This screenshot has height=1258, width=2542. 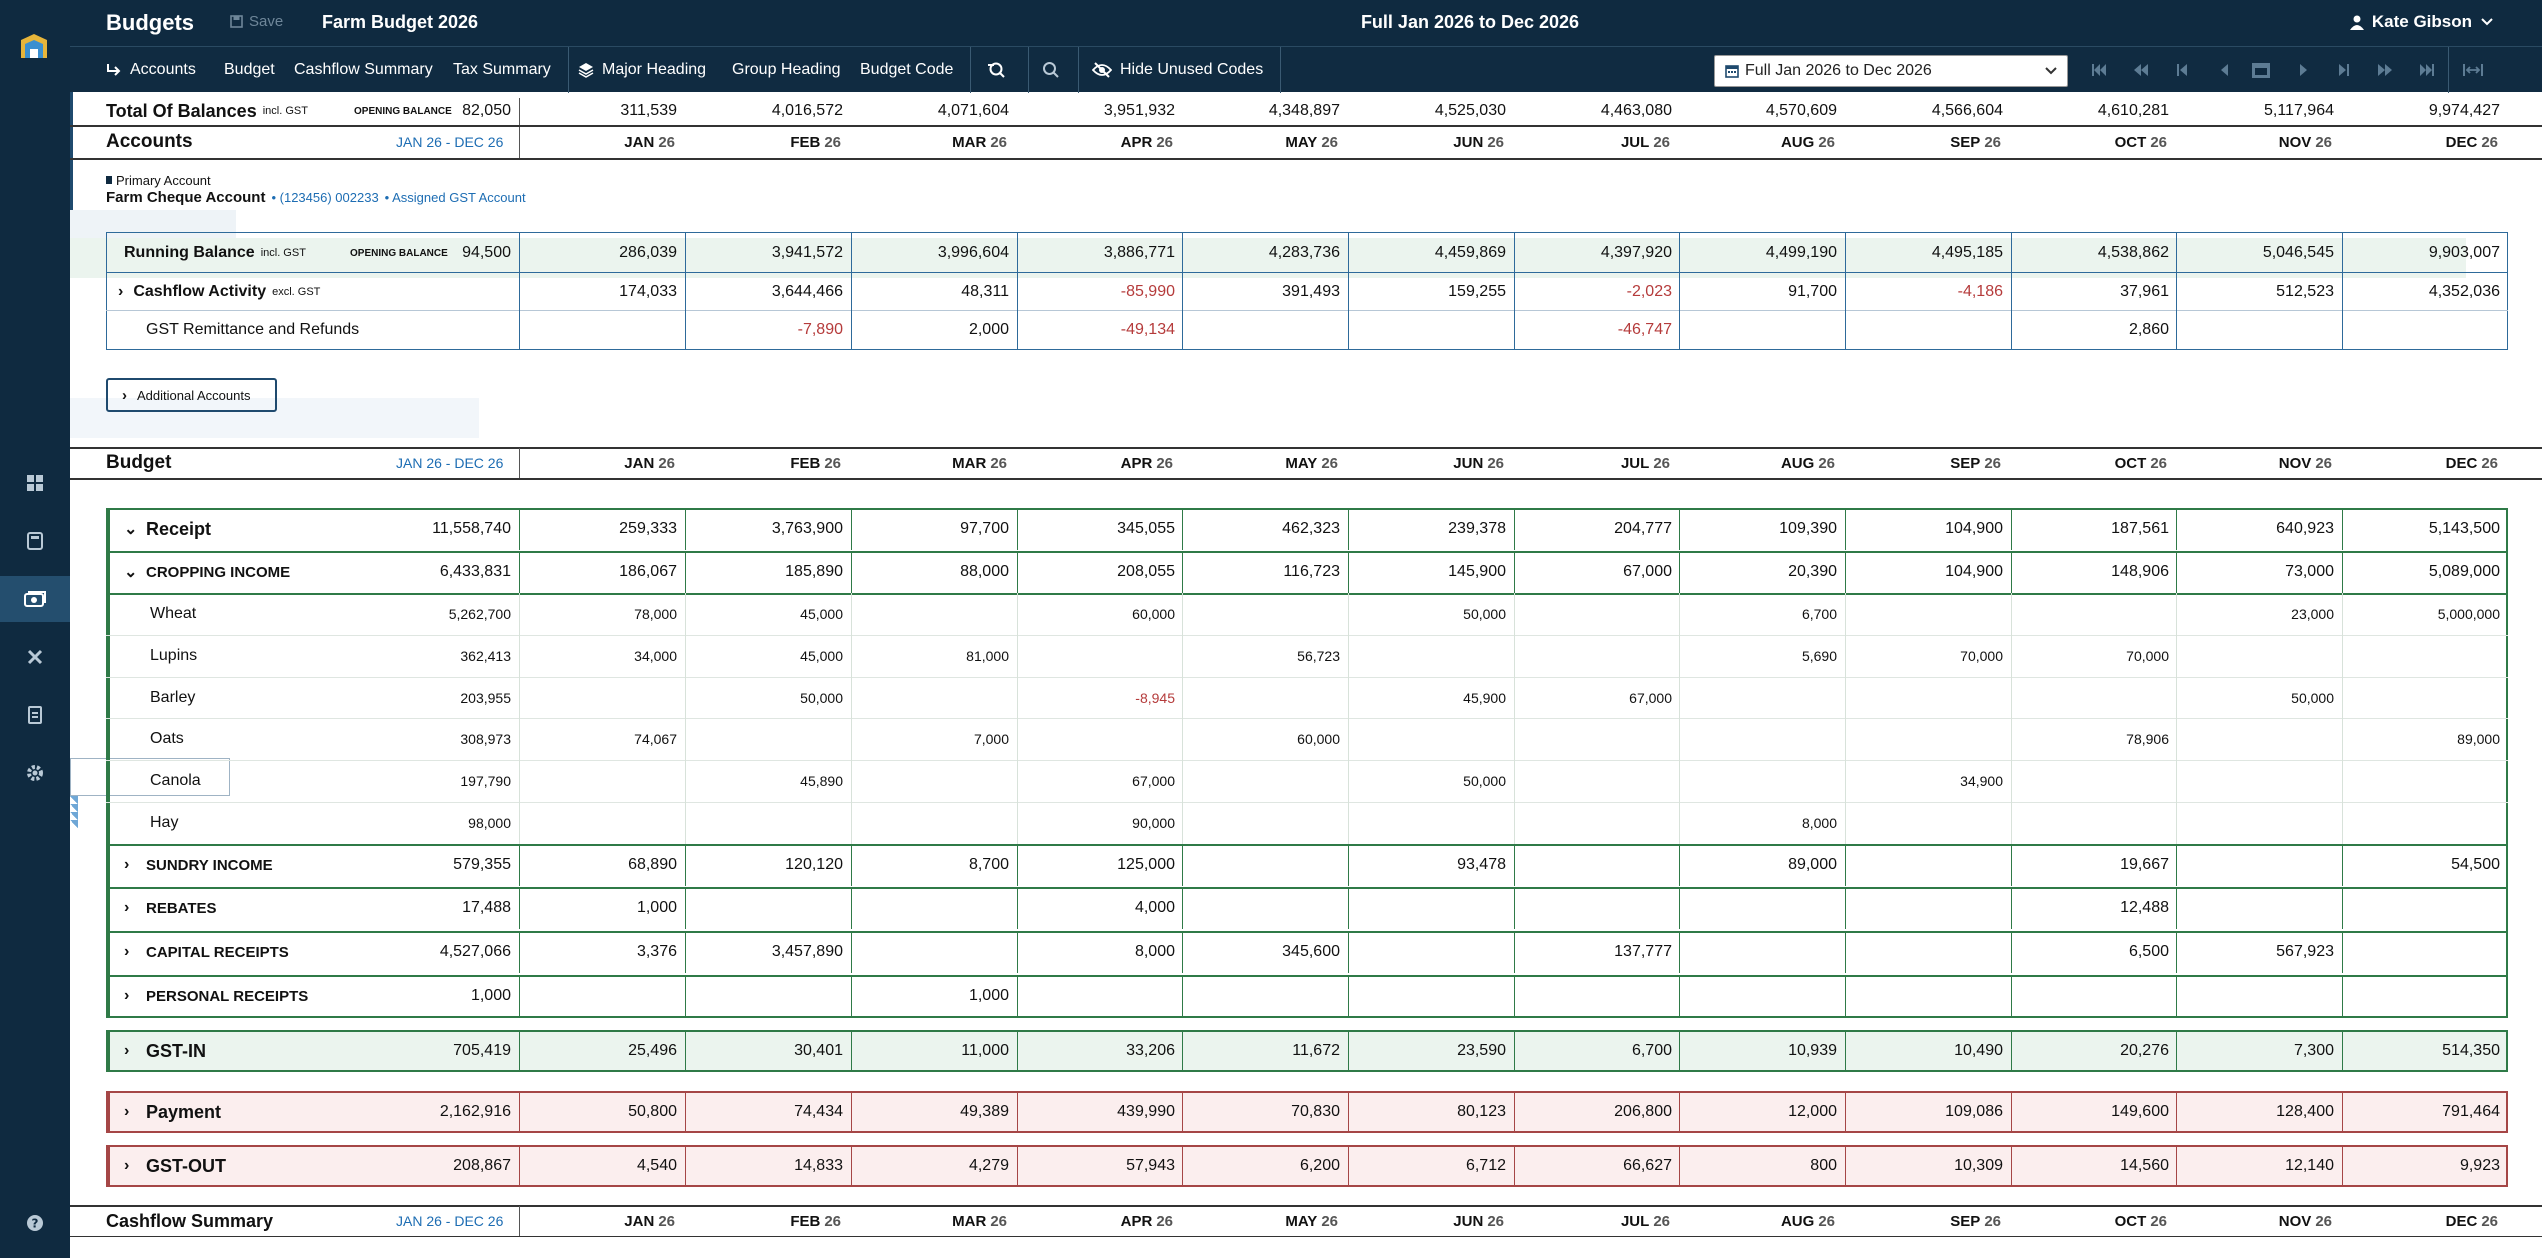 What do you see at coordinates (652, 864) in the screenshot?
I see `budget-value-cell: 68,890` at bounding box center [652, 864].